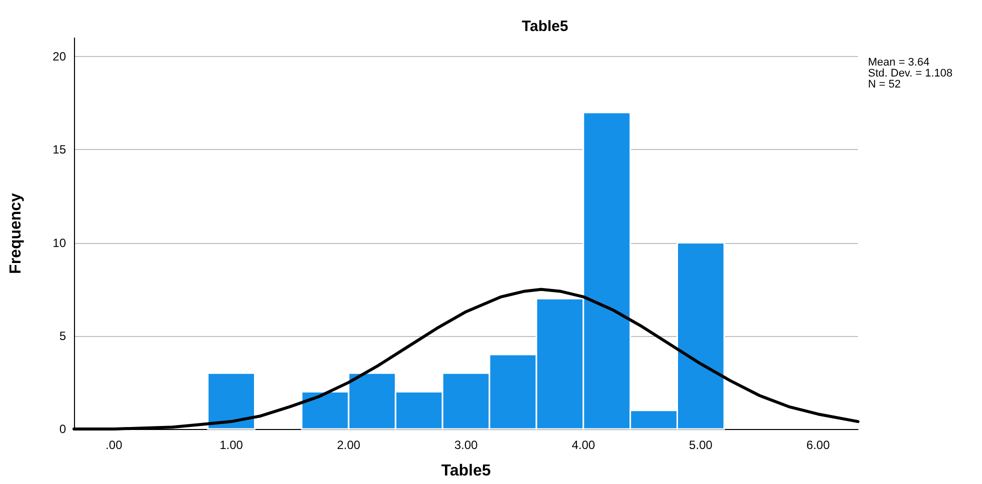 The width and height of the screenshot is (982, 484). What do you see at coordinates (818, 445) in the screenshot?
I see `x-tick-label: 6.00` at bounding box center [818, 445].